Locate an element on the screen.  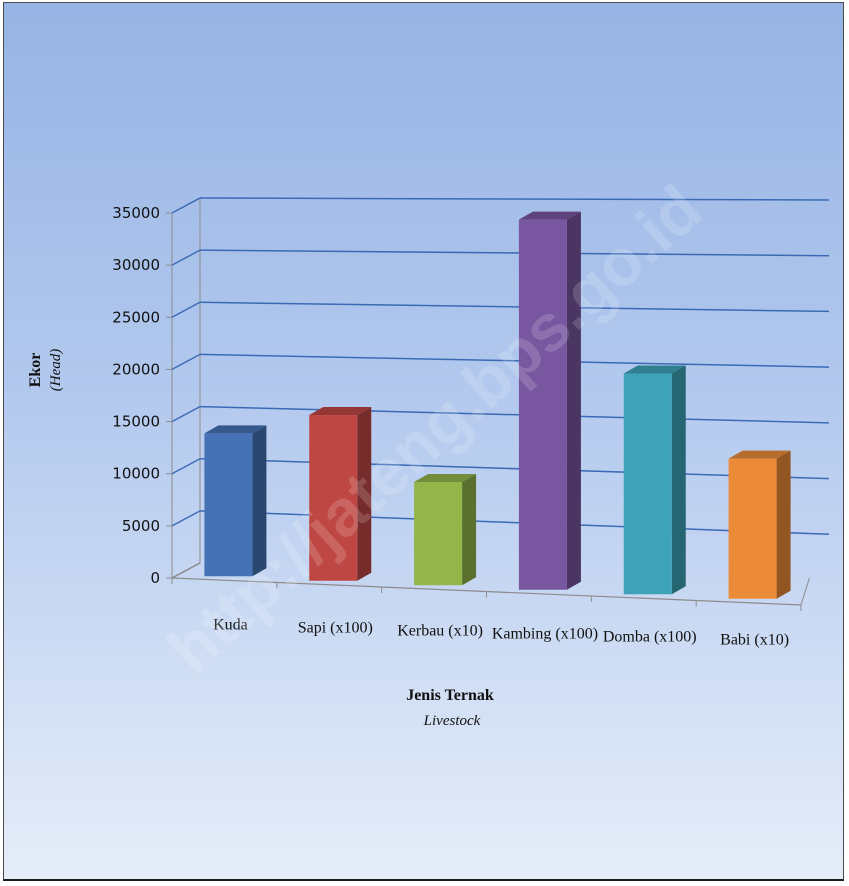
y-axis-ticks: 0 5000 10000 15000 20000 25000 30000 35000 is located at coordinates (142, 395).